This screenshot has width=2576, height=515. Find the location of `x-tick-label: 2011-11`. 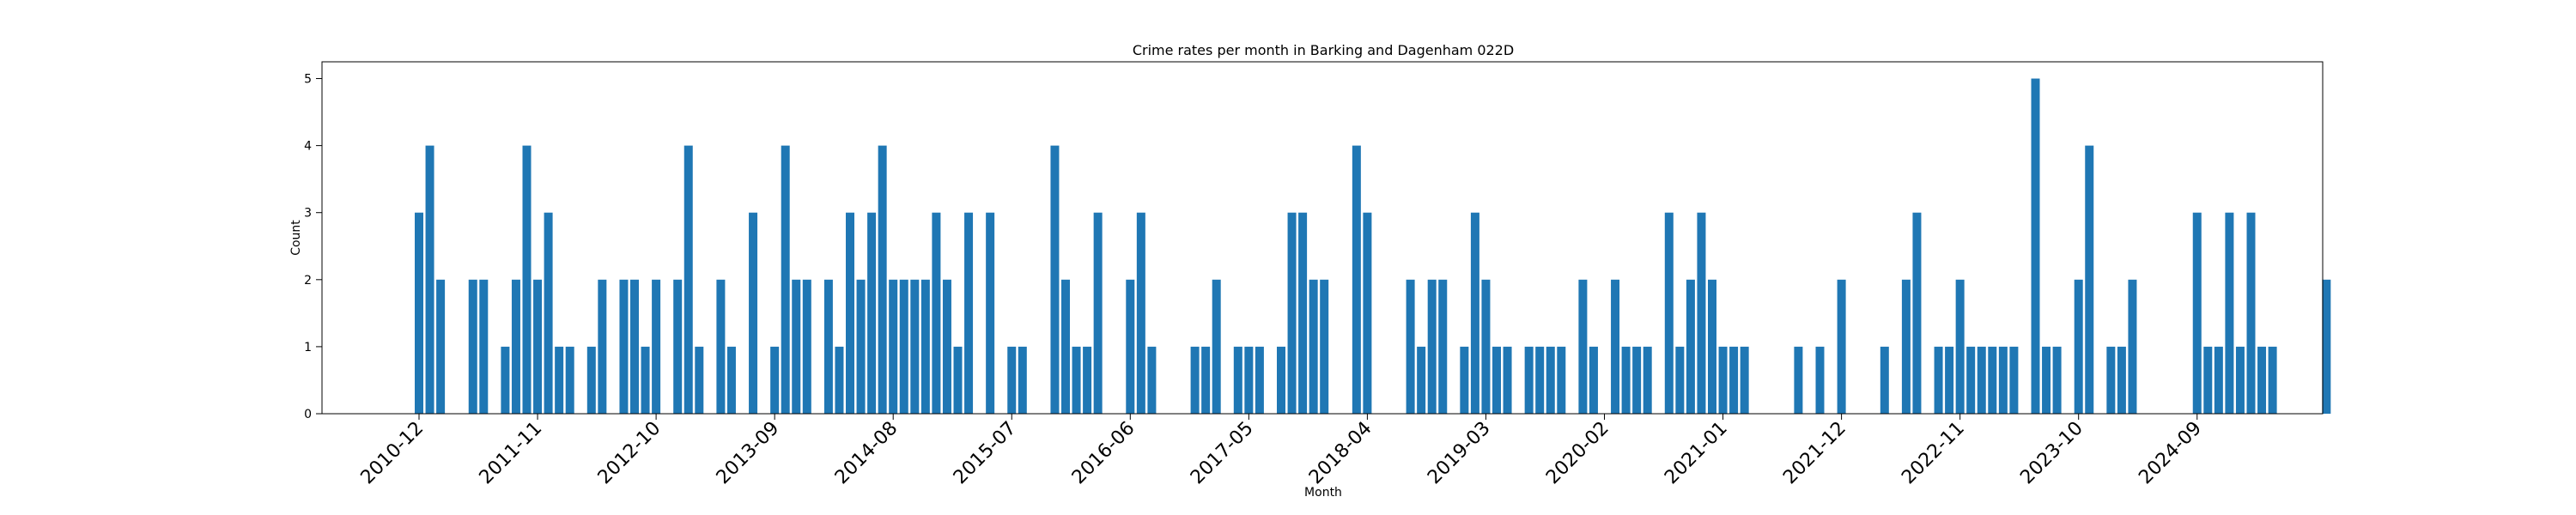

x-tick-label: 2011-11 is located at coordinates (512, 453).